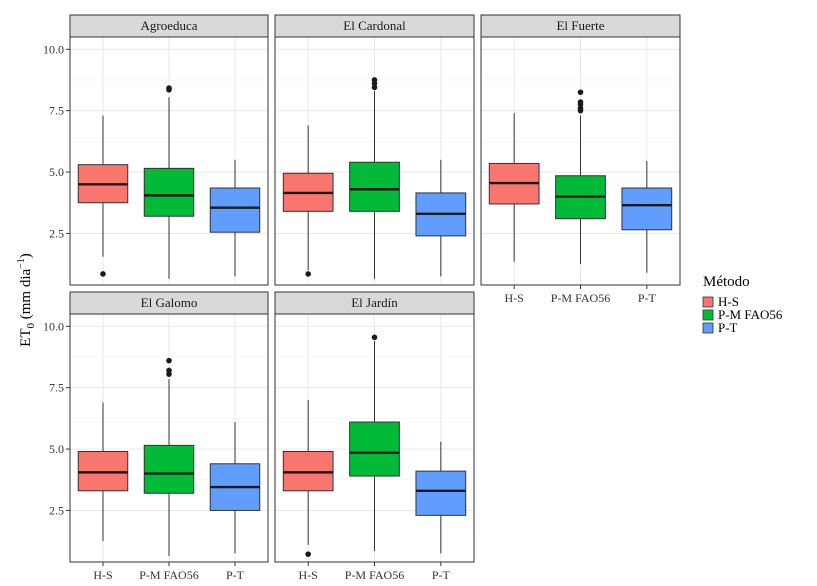 Image resolution: width=817 pixels, height=586 pixels. Describe the element at coordinates (169, 302) in the screenshot. I see `facet-title: El Galomo` at that location.